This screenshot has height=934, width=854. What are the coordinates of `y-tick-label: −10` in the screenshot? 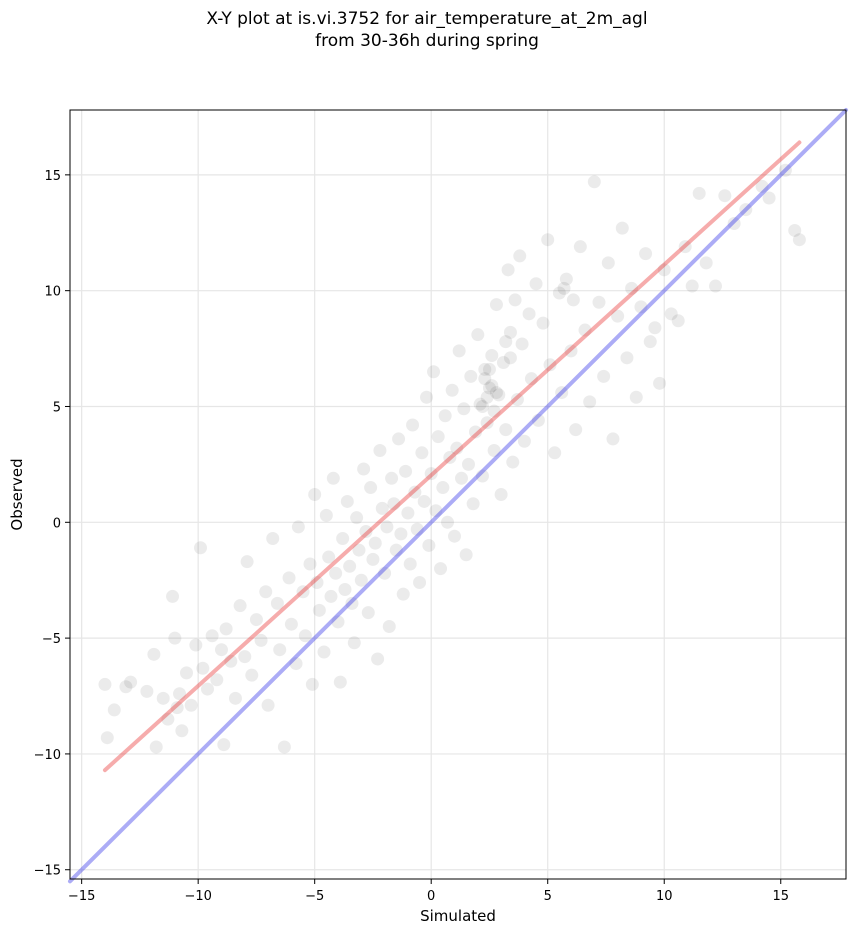 It's located at (47, 755).